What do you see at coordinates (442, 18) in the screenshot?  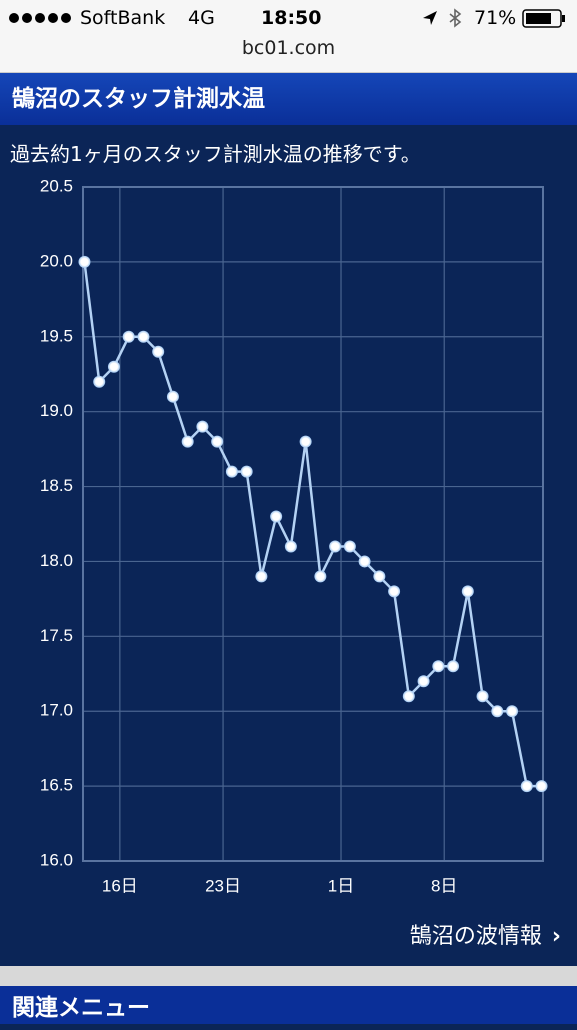 I see `status-icons` at bounding box center [442, 18].